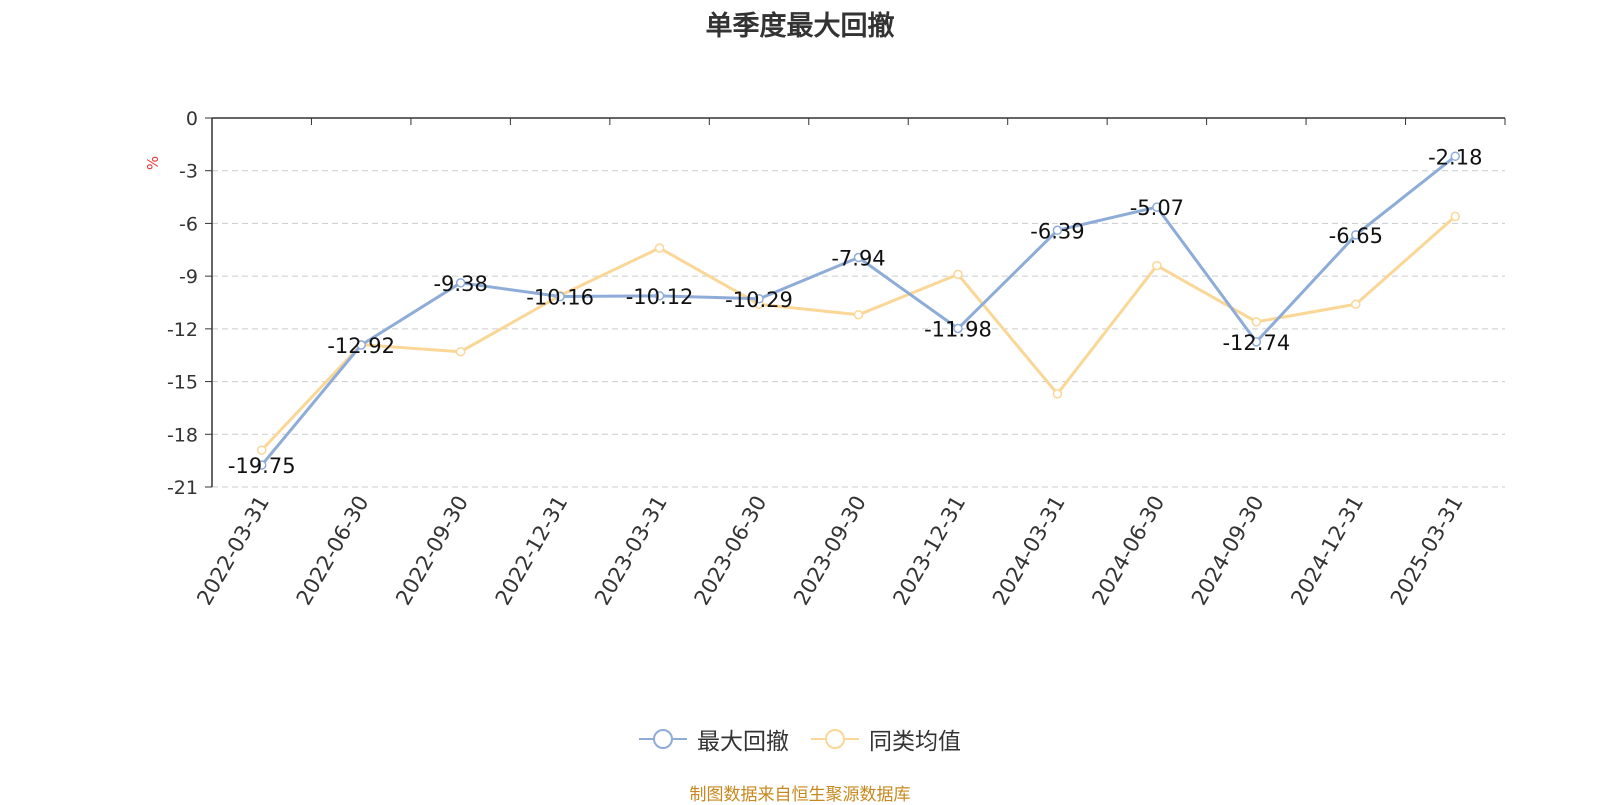 The width and height of the screenshot is (1600, 805). I want to click on y-tick-label: -12, so click(182, 330).